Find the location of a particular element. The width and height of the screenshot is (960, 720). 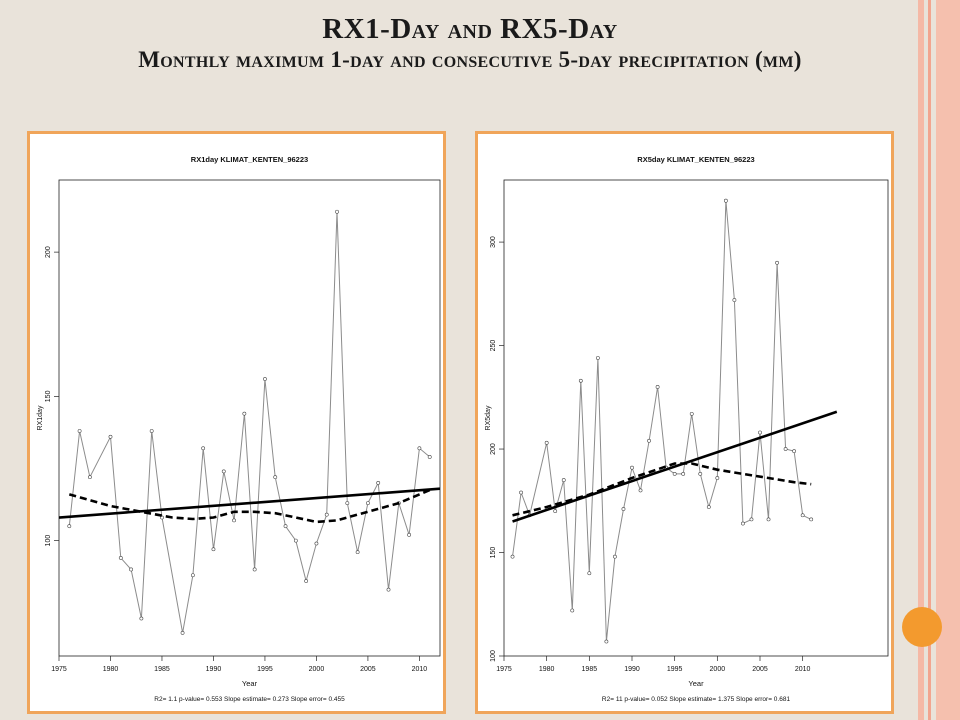

rx1day-lowess-line is located at coordinates (249, 506).